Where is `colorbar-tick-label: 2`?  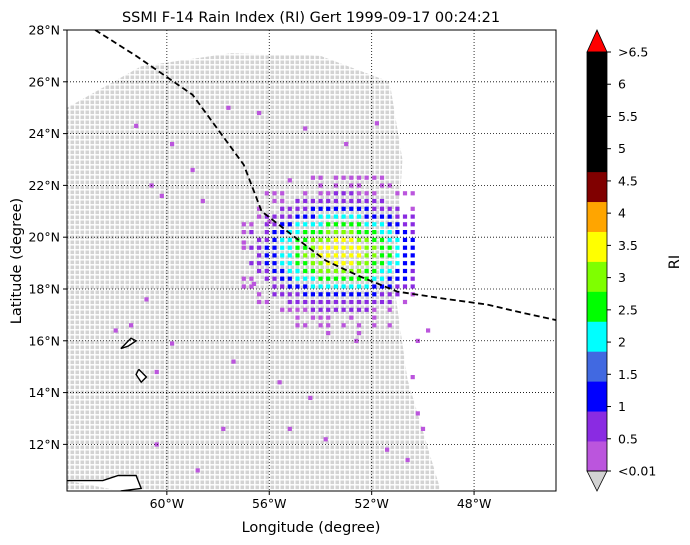
colorbar-tick-label: 2 is located at coordinates (622, 342).